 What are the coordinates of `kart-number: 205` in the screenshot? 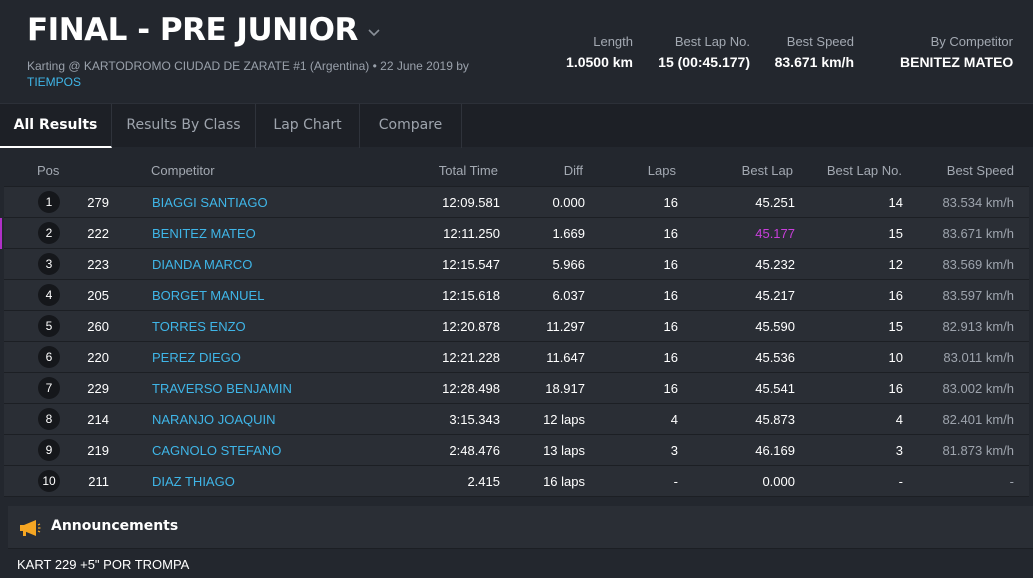 It's located at (98, 295).